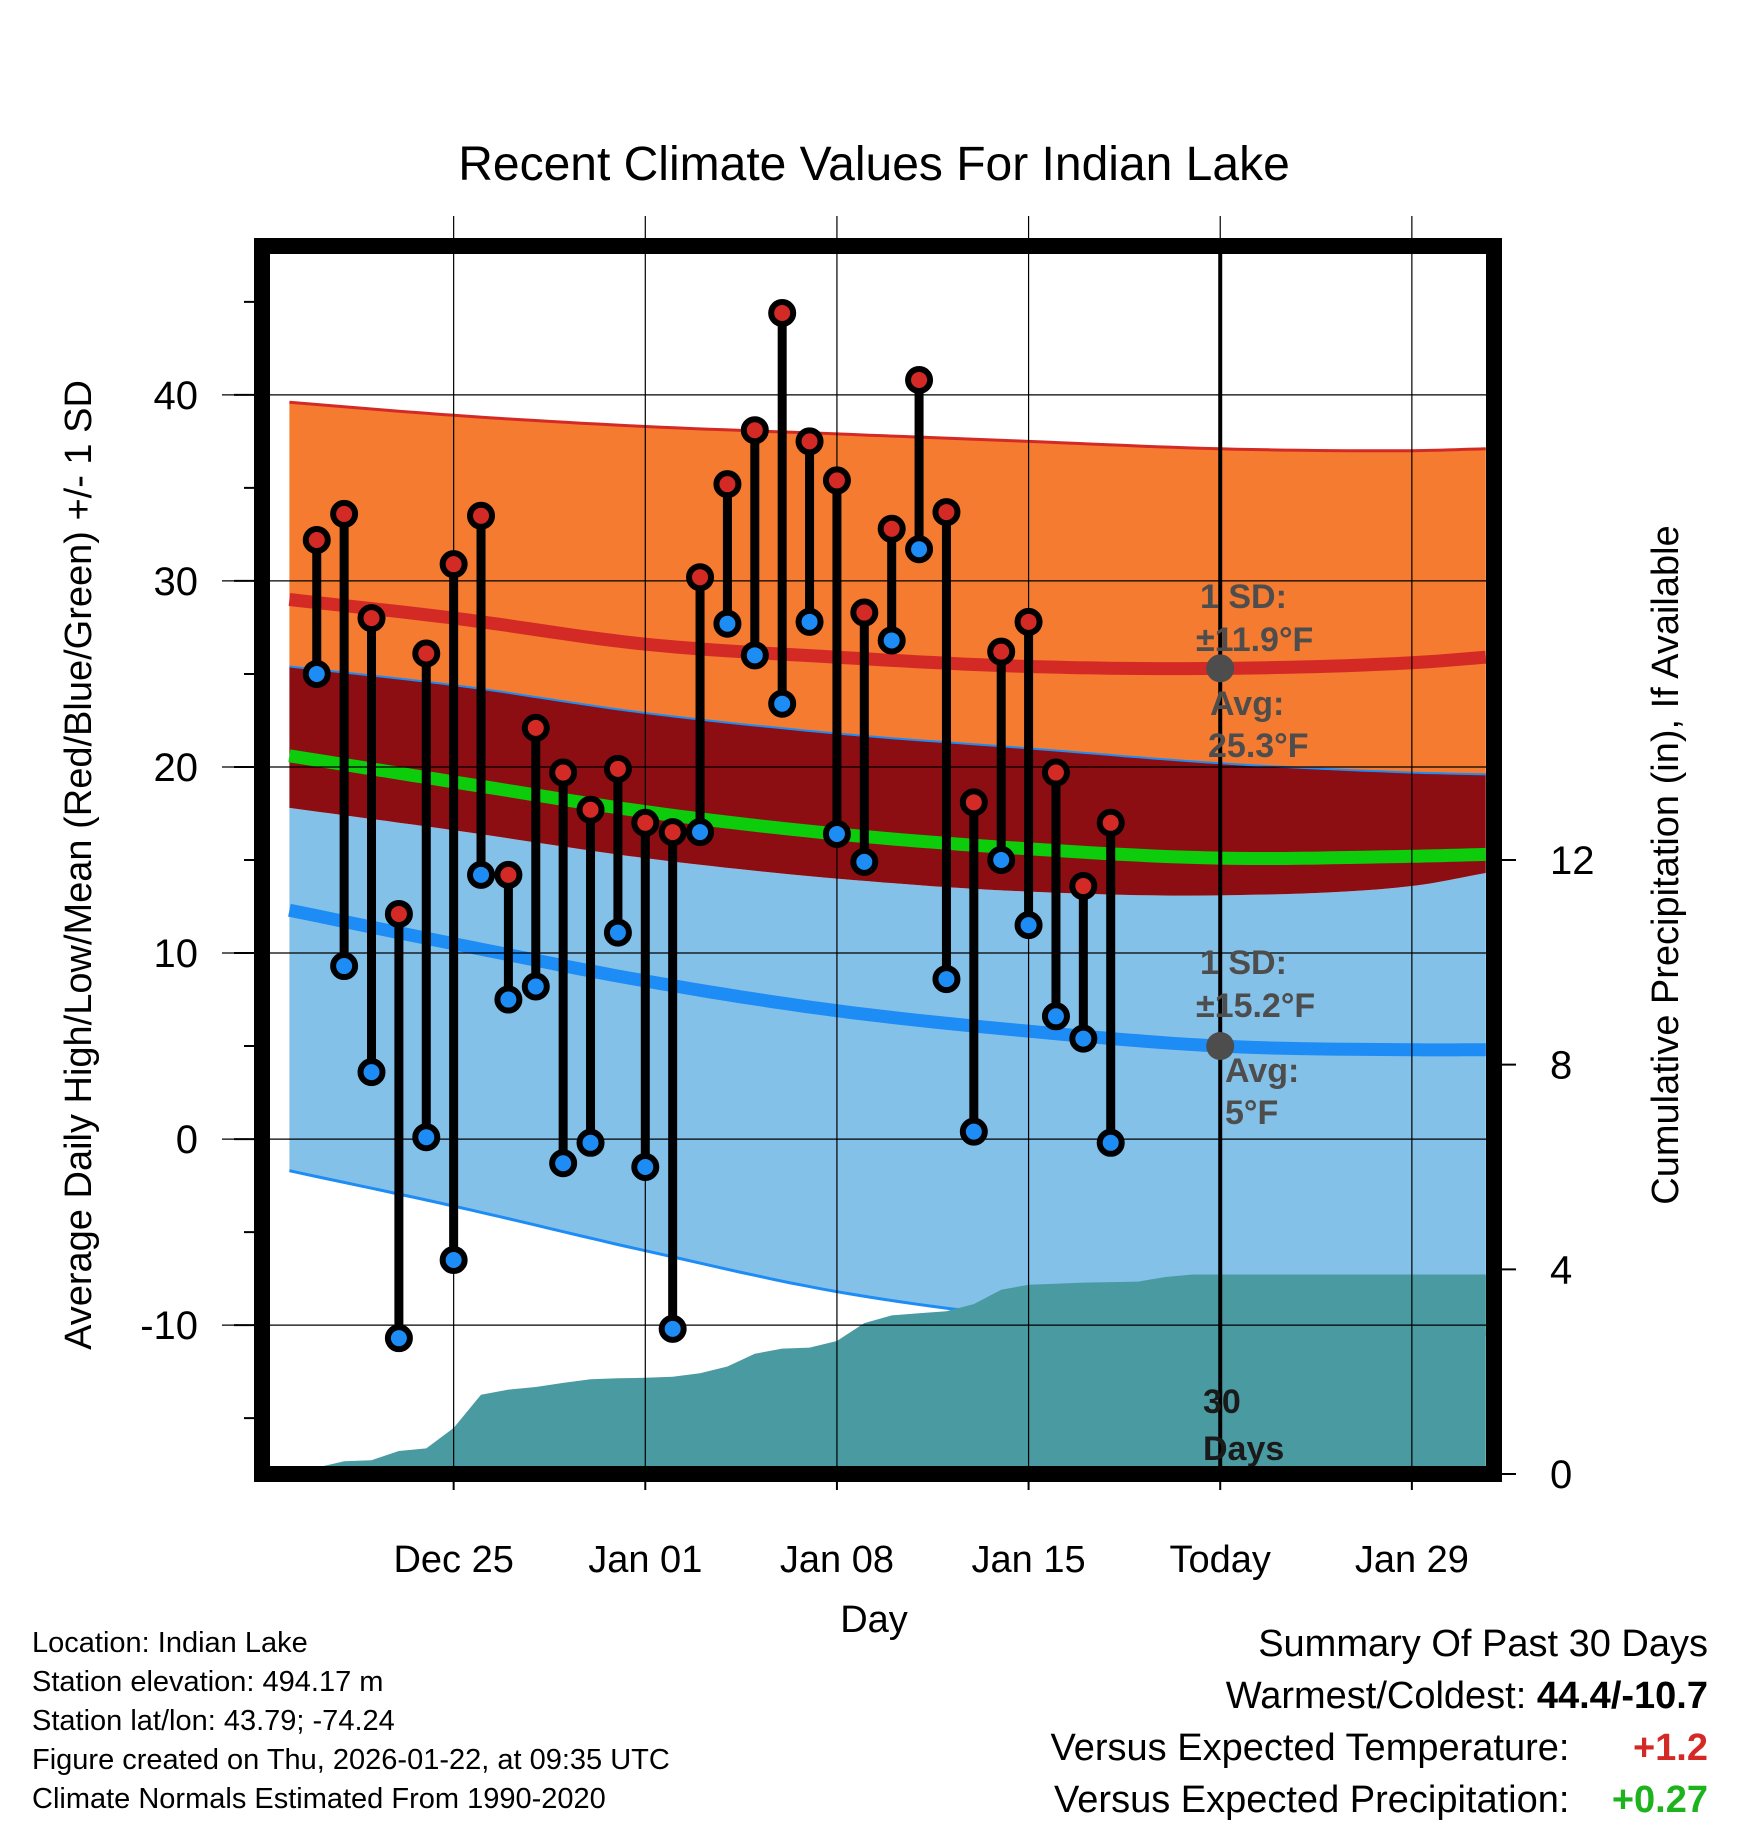 The width and height of the screenshot is (1748, 1828). What do you see at coordinates (1243, 1449) in the screenshot?
I see `days-label: Days` at bounding box center [1243, 1449].